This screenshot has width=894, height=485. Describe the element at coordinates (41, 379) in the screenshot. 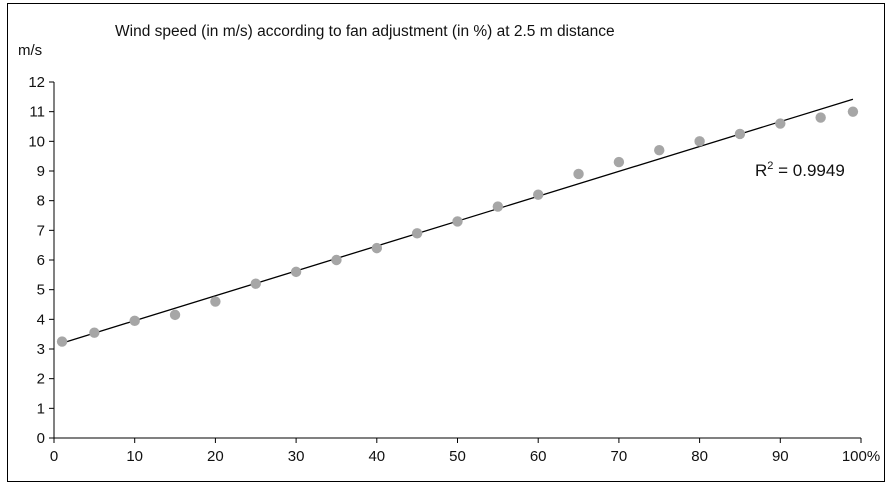

I see `y-tick-label: 2` at that location.